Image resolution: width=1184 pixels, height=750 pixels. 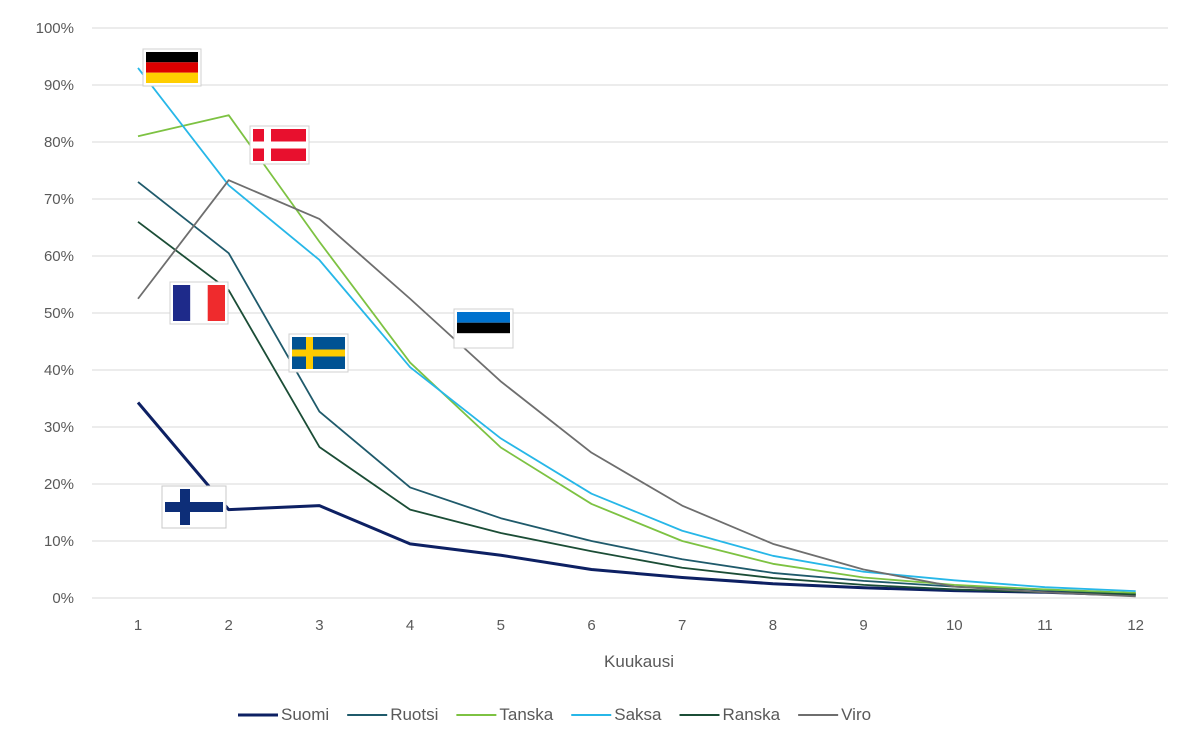 I want to click on legend-item: Saksa, so click(x=616, y=714).